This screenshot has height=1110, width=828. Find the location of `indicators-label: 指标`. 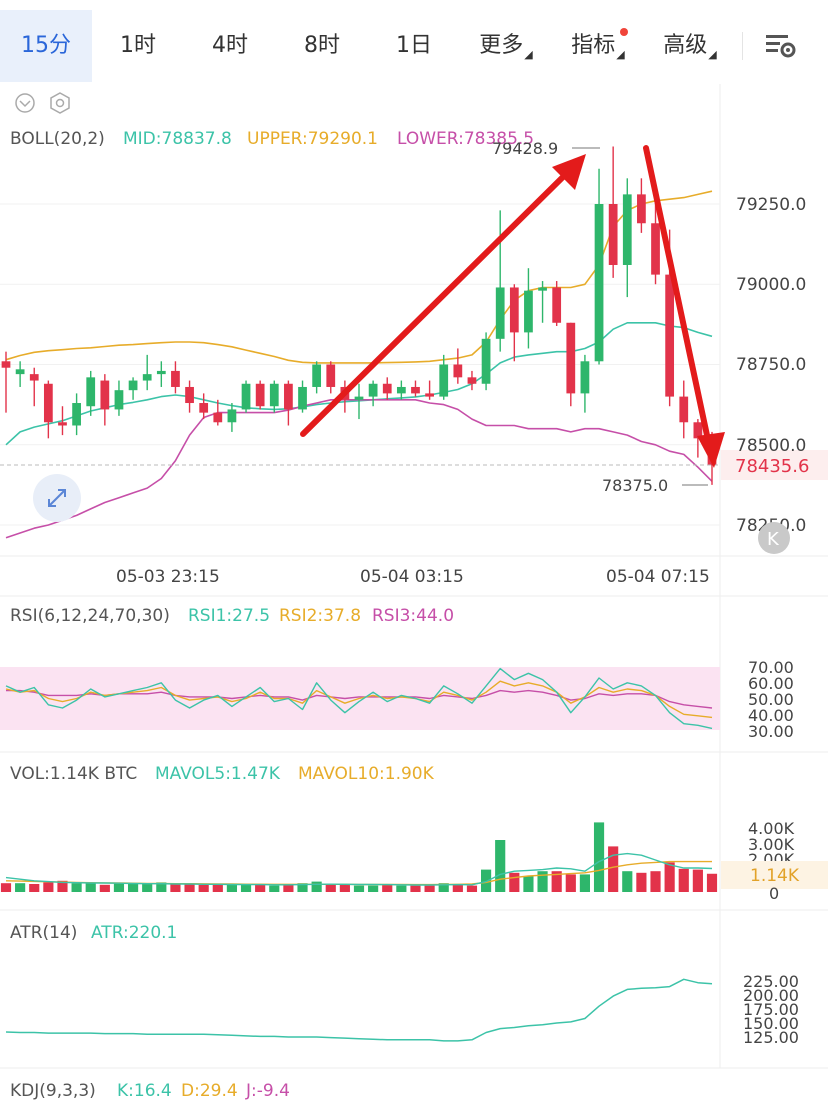

indicators-label: 指标 is located at coordinates (593, 45).